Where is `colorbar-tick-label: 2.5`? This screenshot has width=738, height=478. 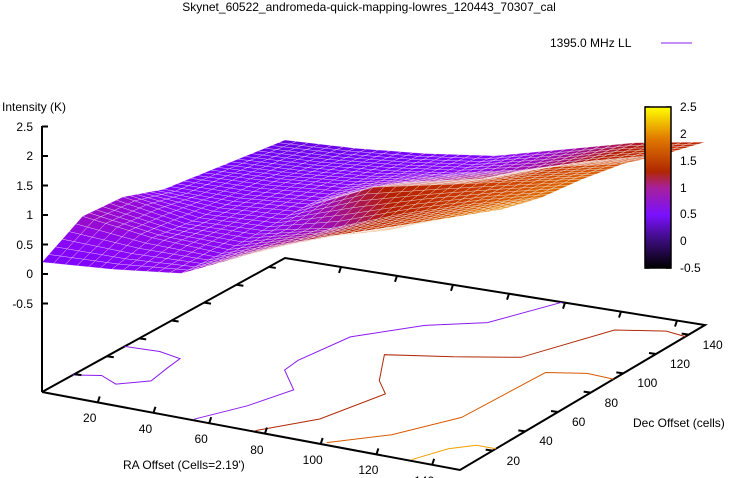 colorbar-tick-label: 2.5 is located at coordinates (688, 107).